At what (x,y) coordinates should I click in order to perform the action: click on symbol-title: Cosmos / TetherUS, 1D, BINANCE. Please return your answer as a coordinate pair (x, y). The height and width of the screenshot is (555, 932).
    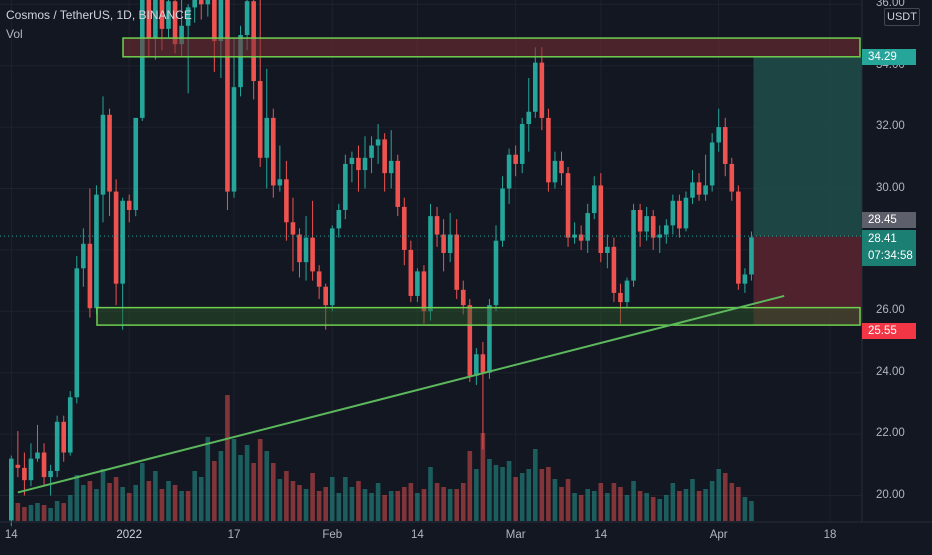
    Looking at the image, I should click on (99, 15).